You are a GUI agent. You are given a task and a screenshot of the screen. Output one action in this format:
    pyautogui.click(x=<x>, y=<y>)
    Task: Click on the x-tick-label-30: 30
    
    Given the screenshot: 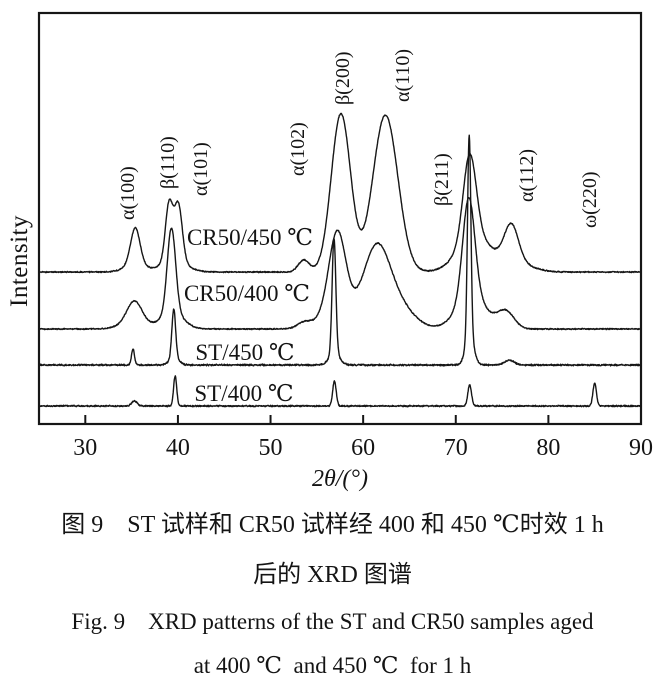 What is the action you would take?
    pyautogui.click(x=85, y=448)
    